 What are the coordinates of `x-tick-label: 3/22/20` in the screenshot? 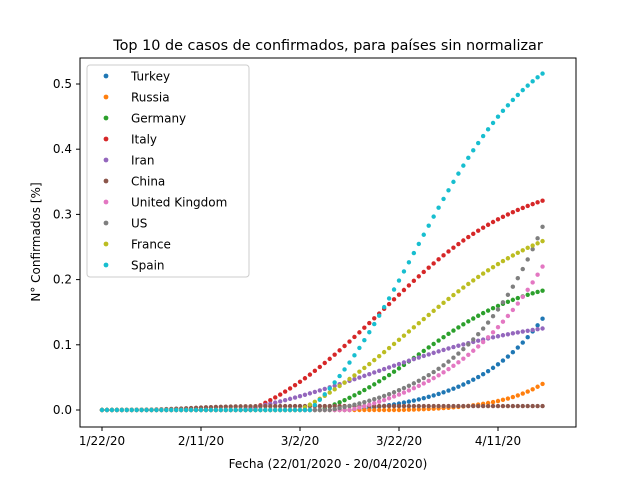 It's located at (399, 441).